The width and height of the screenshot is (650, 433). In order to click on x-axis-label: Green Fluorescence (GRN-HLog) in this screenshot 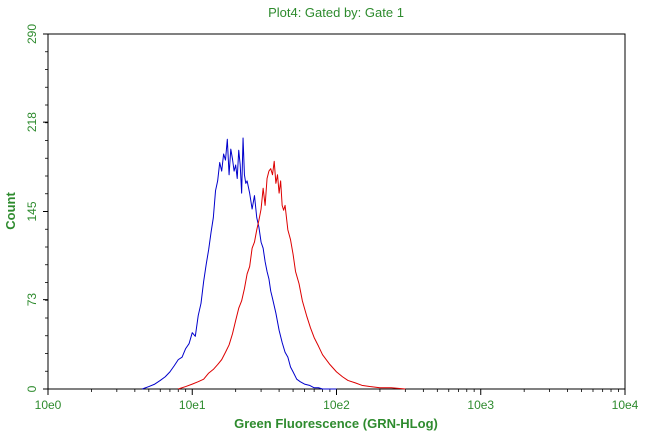, I will do `click(336, 423)`.